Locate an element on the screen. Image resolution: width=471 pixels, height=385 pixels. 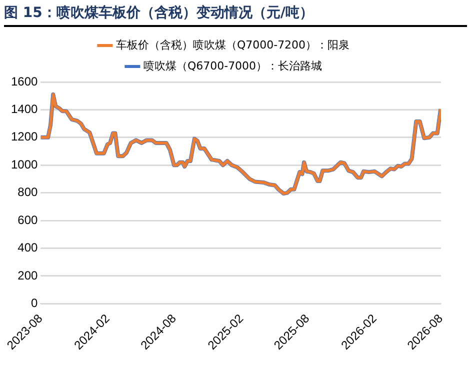
y-tick-label: 800 is located at coordinates (28, 192).